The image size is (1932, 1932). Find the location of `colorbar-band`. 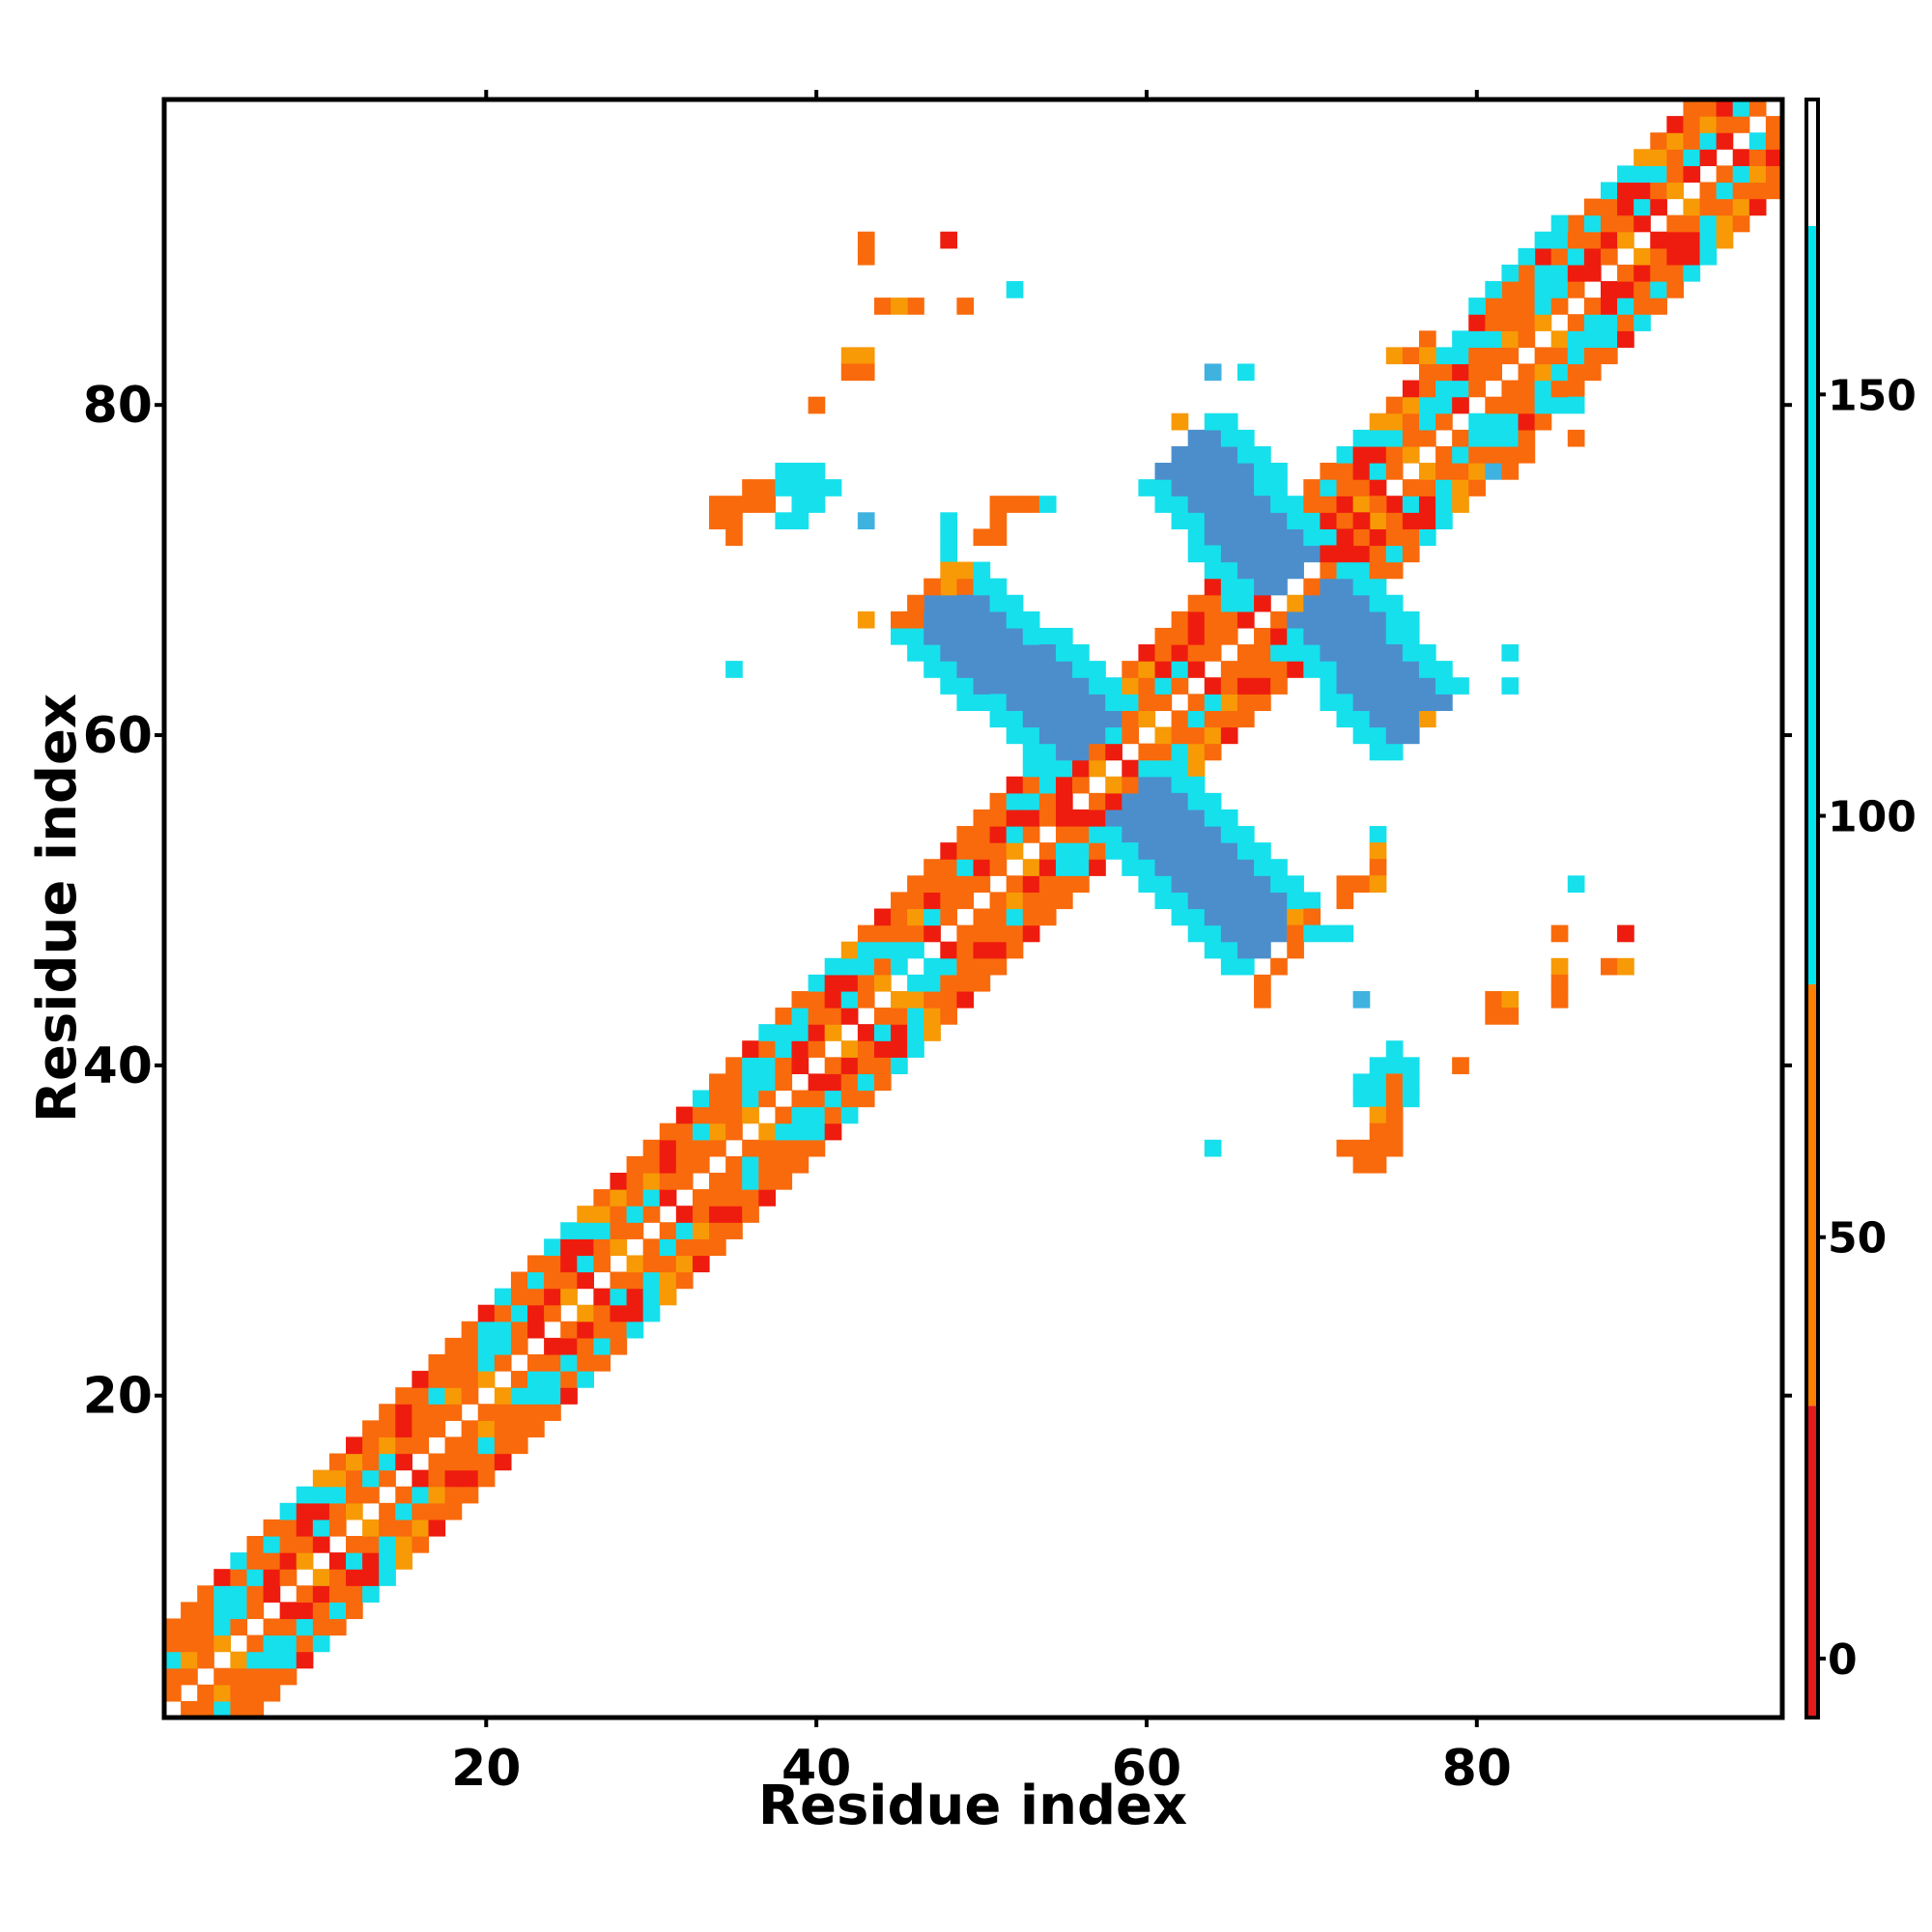

colorbar-band is located at coordinates (1812, 1562).